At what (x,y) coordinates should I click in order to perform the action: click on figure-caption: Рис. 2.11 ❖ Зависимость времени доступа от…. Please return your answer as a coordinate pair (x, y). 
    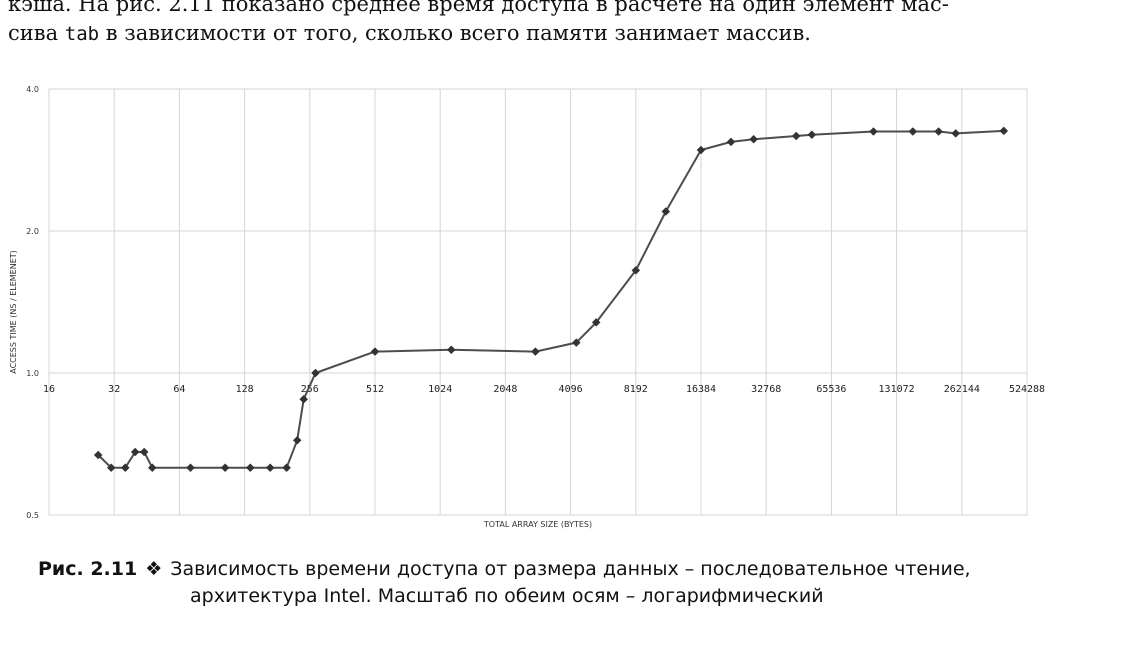
    Looking at the image, I should click on (568, 583).